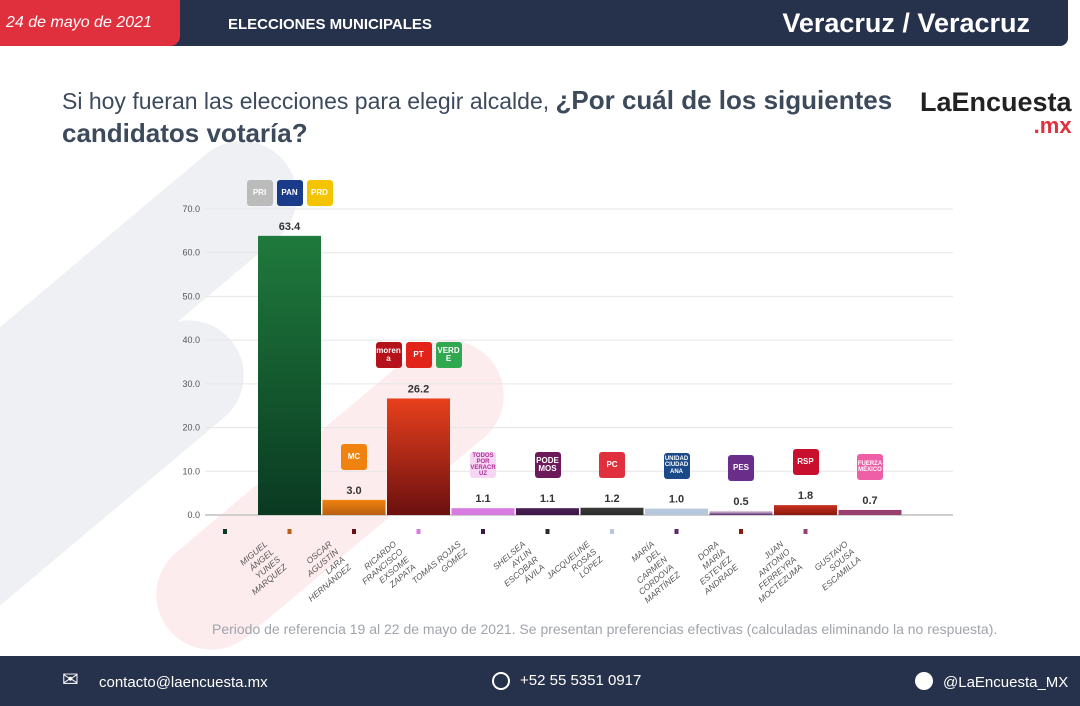 The image size is (1080, 706). Describe the element at coordinates (388, 355) in the screenshot. I see `party-logo-icon: morena` at that location.